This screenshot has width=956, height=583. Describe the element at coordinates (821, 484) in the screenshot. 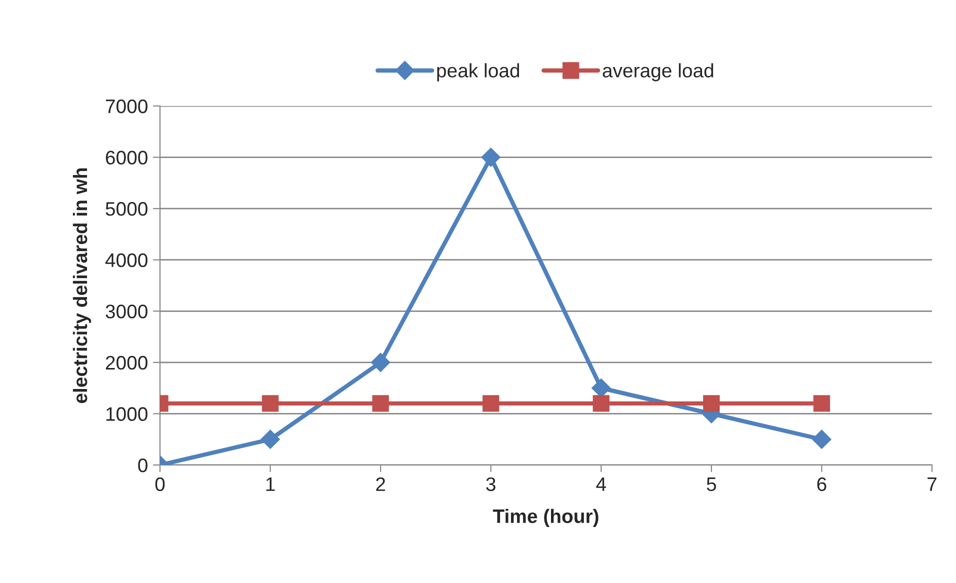

I see `x-tick-label: 6` at that location.